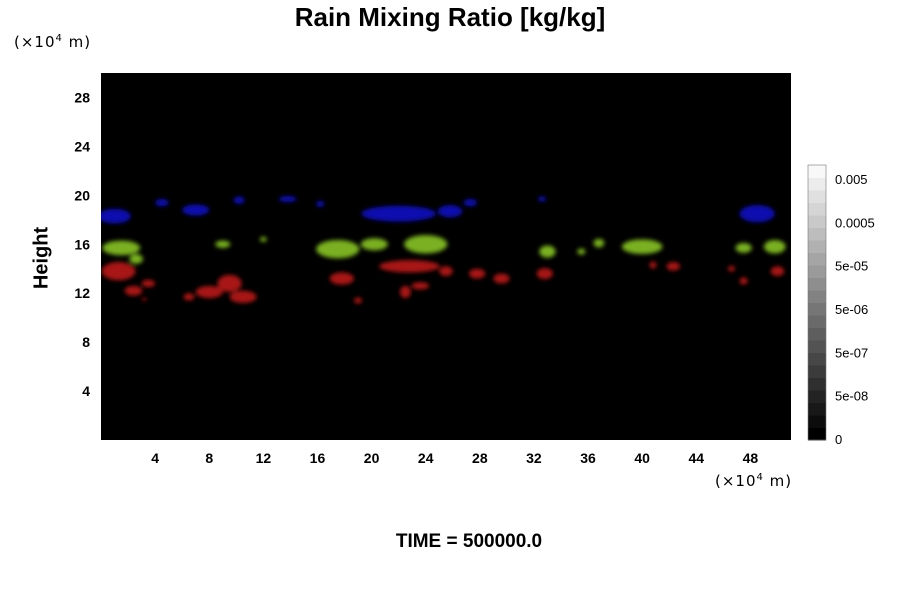 This screenshot has height=600, width=900. Describe the element at coordinates (851, 266) in the screenshot. I see `colorbar-tick-label: 5e-05` at that location.